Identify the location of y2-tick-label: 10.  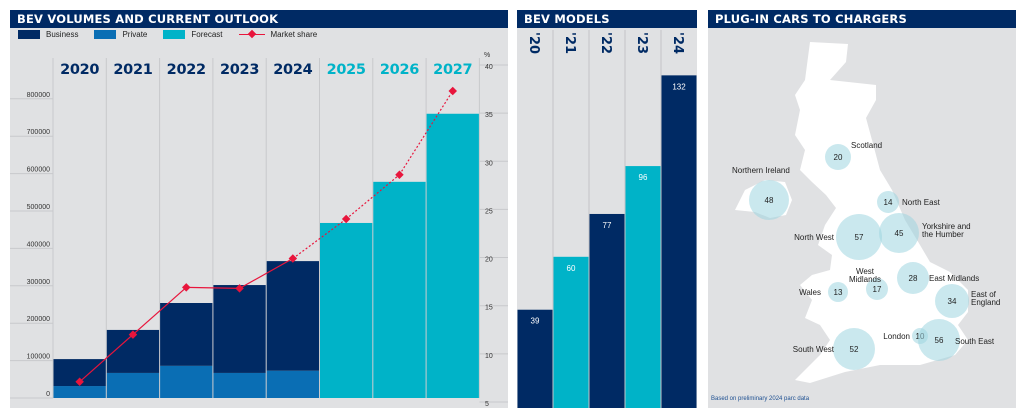
(489, 356).